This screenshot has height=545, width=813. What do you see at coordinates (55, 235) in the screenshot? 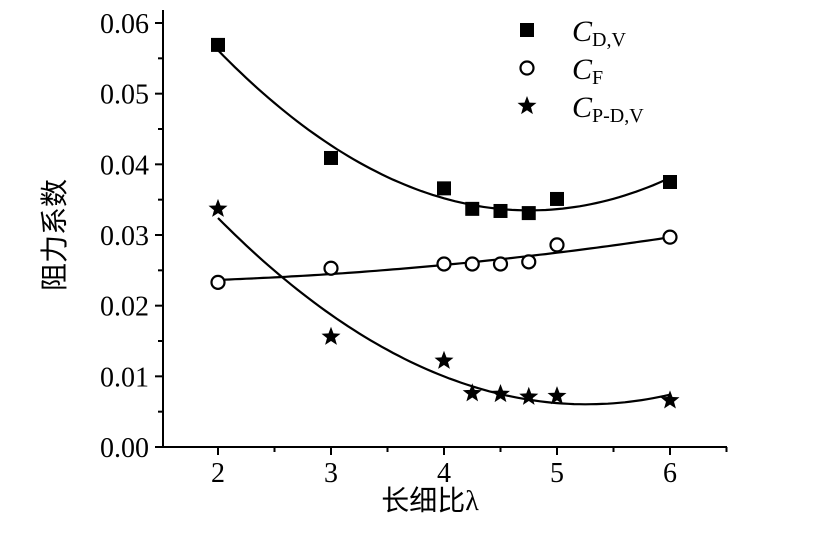
I see `y-axis-label: 阻力系数` at bounding box center [55, 235].